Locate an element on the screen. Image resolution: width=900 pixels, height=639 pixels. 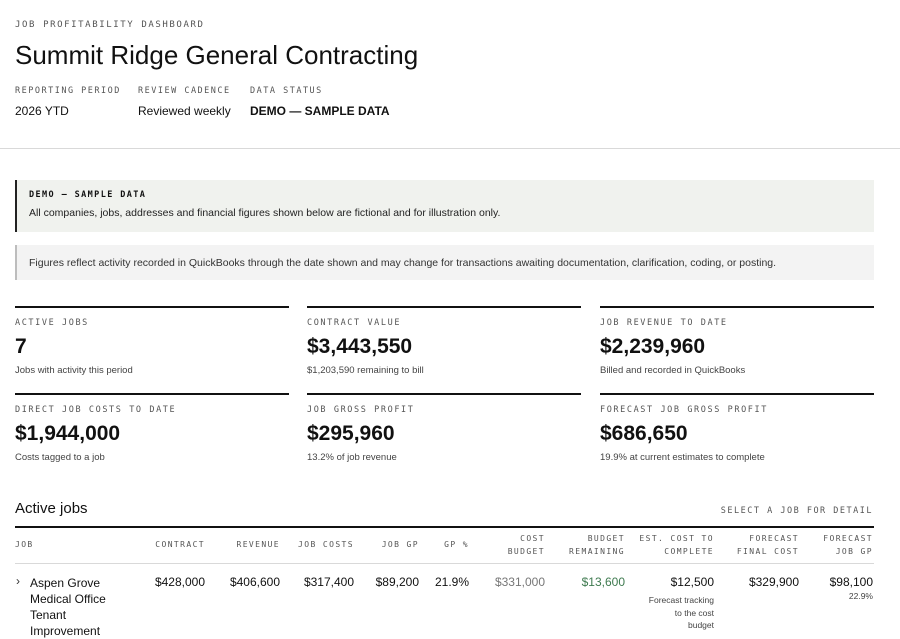
kpi-label: JOB GROSS PROFIT is located at coordinates (361, 410).